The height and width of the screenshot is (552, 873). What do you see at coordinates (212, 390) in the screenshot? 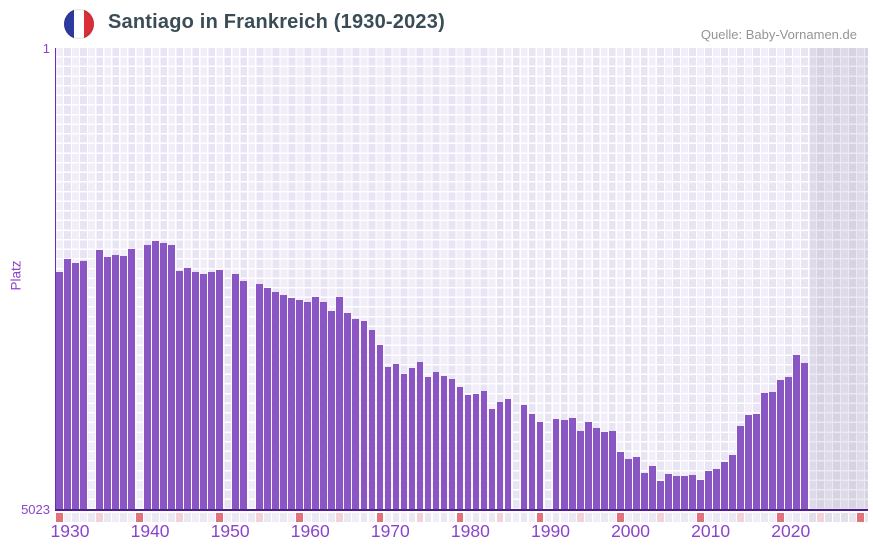
I see `bar-1949` at bounding box center [212, 390].